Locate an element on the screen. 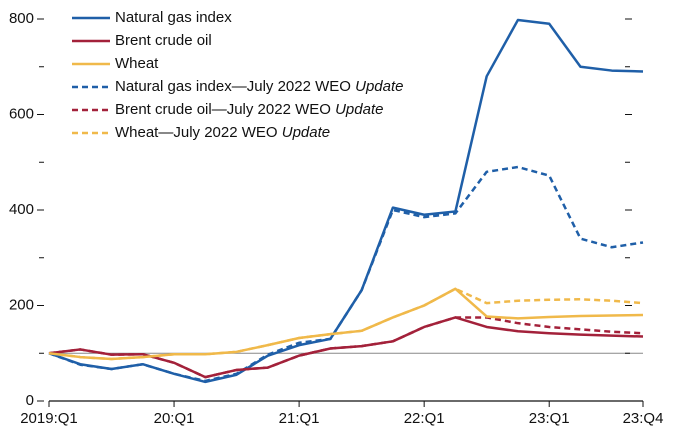 This screenshot has height=437, width=683. x-tick-label: 23:Q1 is located at coordinates (549, 418).